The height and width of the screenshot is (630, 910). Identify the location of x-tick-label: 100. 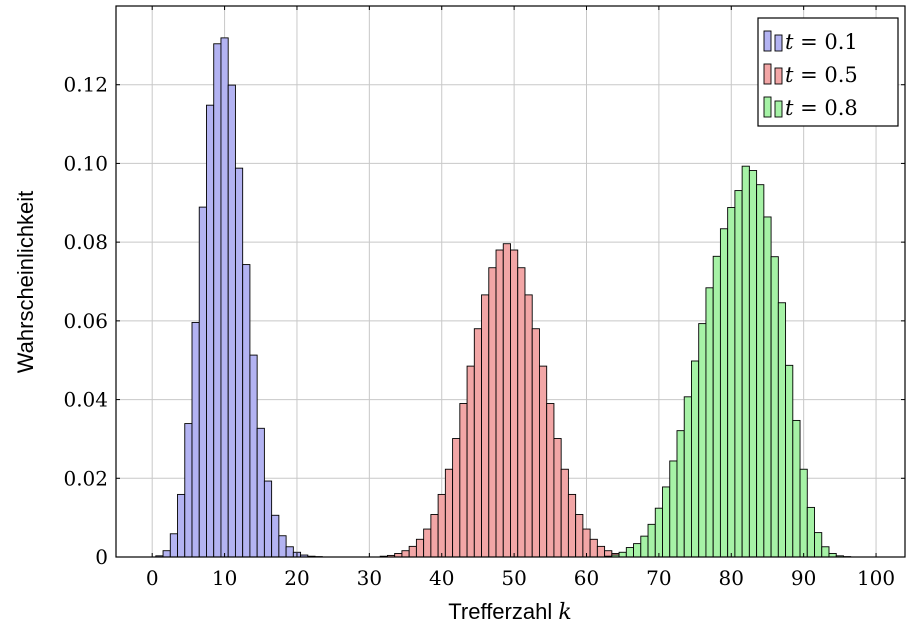
(876, 578).